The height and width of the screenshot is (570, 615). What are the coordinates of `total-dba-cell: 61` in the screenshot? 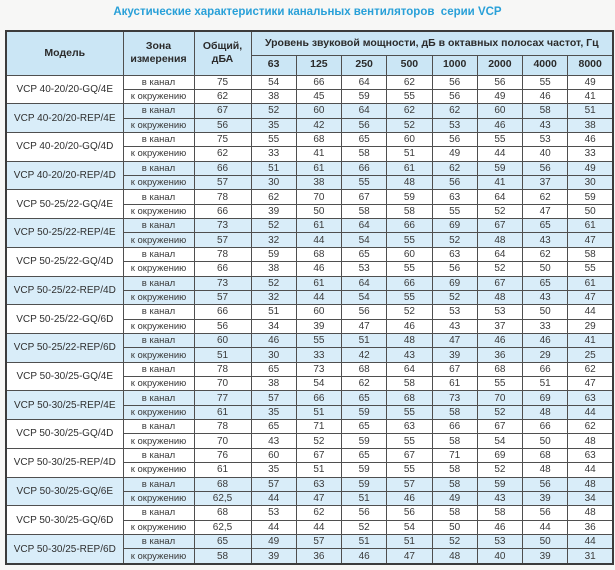 It's located at (222, 412).